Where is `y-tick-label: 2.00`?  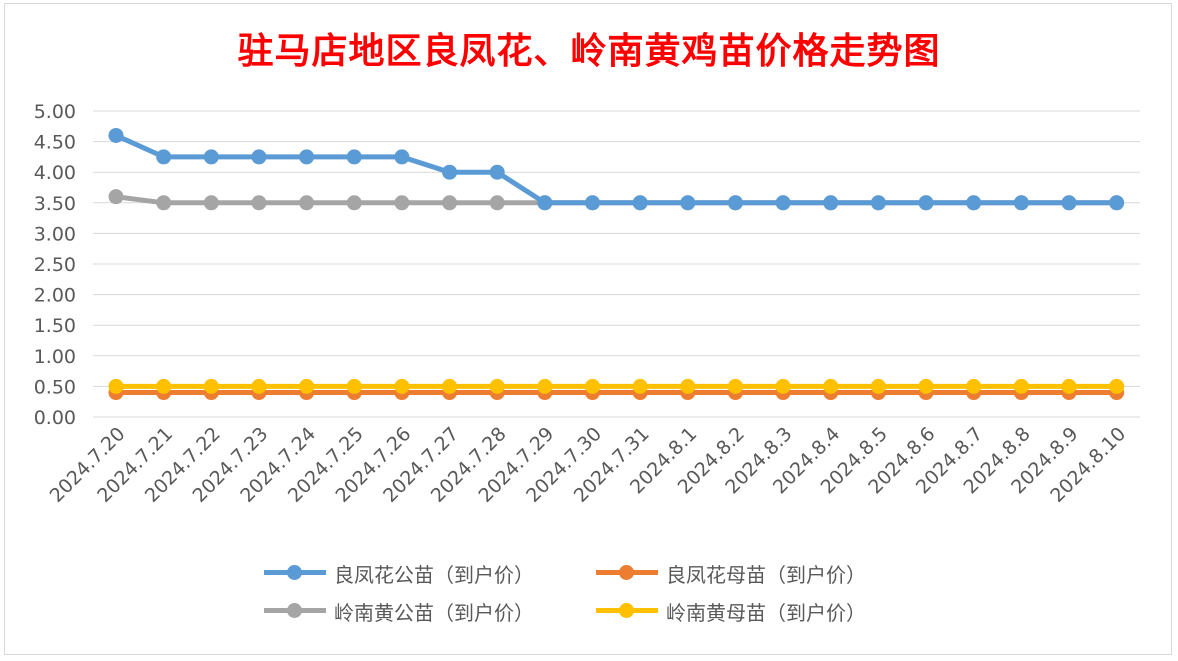
y-tick-label: 2.00 is located at coordinates (55, 296).